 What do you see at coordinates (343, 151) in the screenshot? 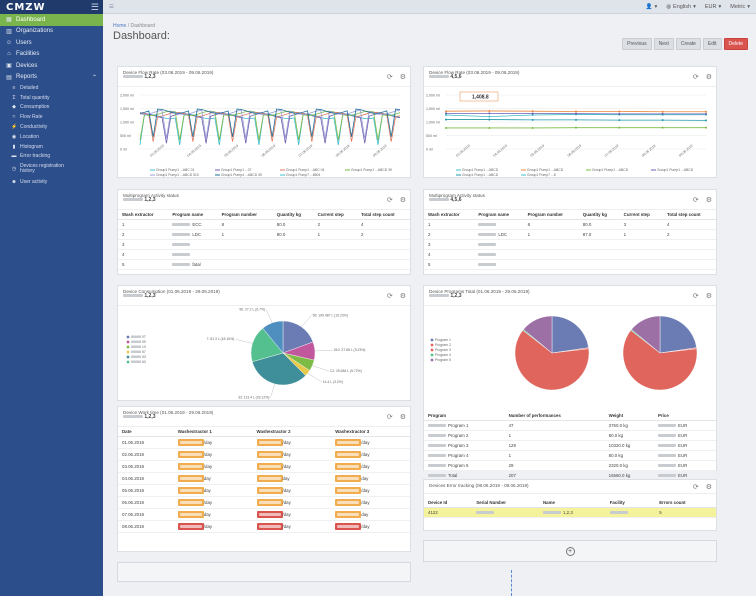
I see `x-tick-label: 08.06.2019` at bounding box center [343, 151].